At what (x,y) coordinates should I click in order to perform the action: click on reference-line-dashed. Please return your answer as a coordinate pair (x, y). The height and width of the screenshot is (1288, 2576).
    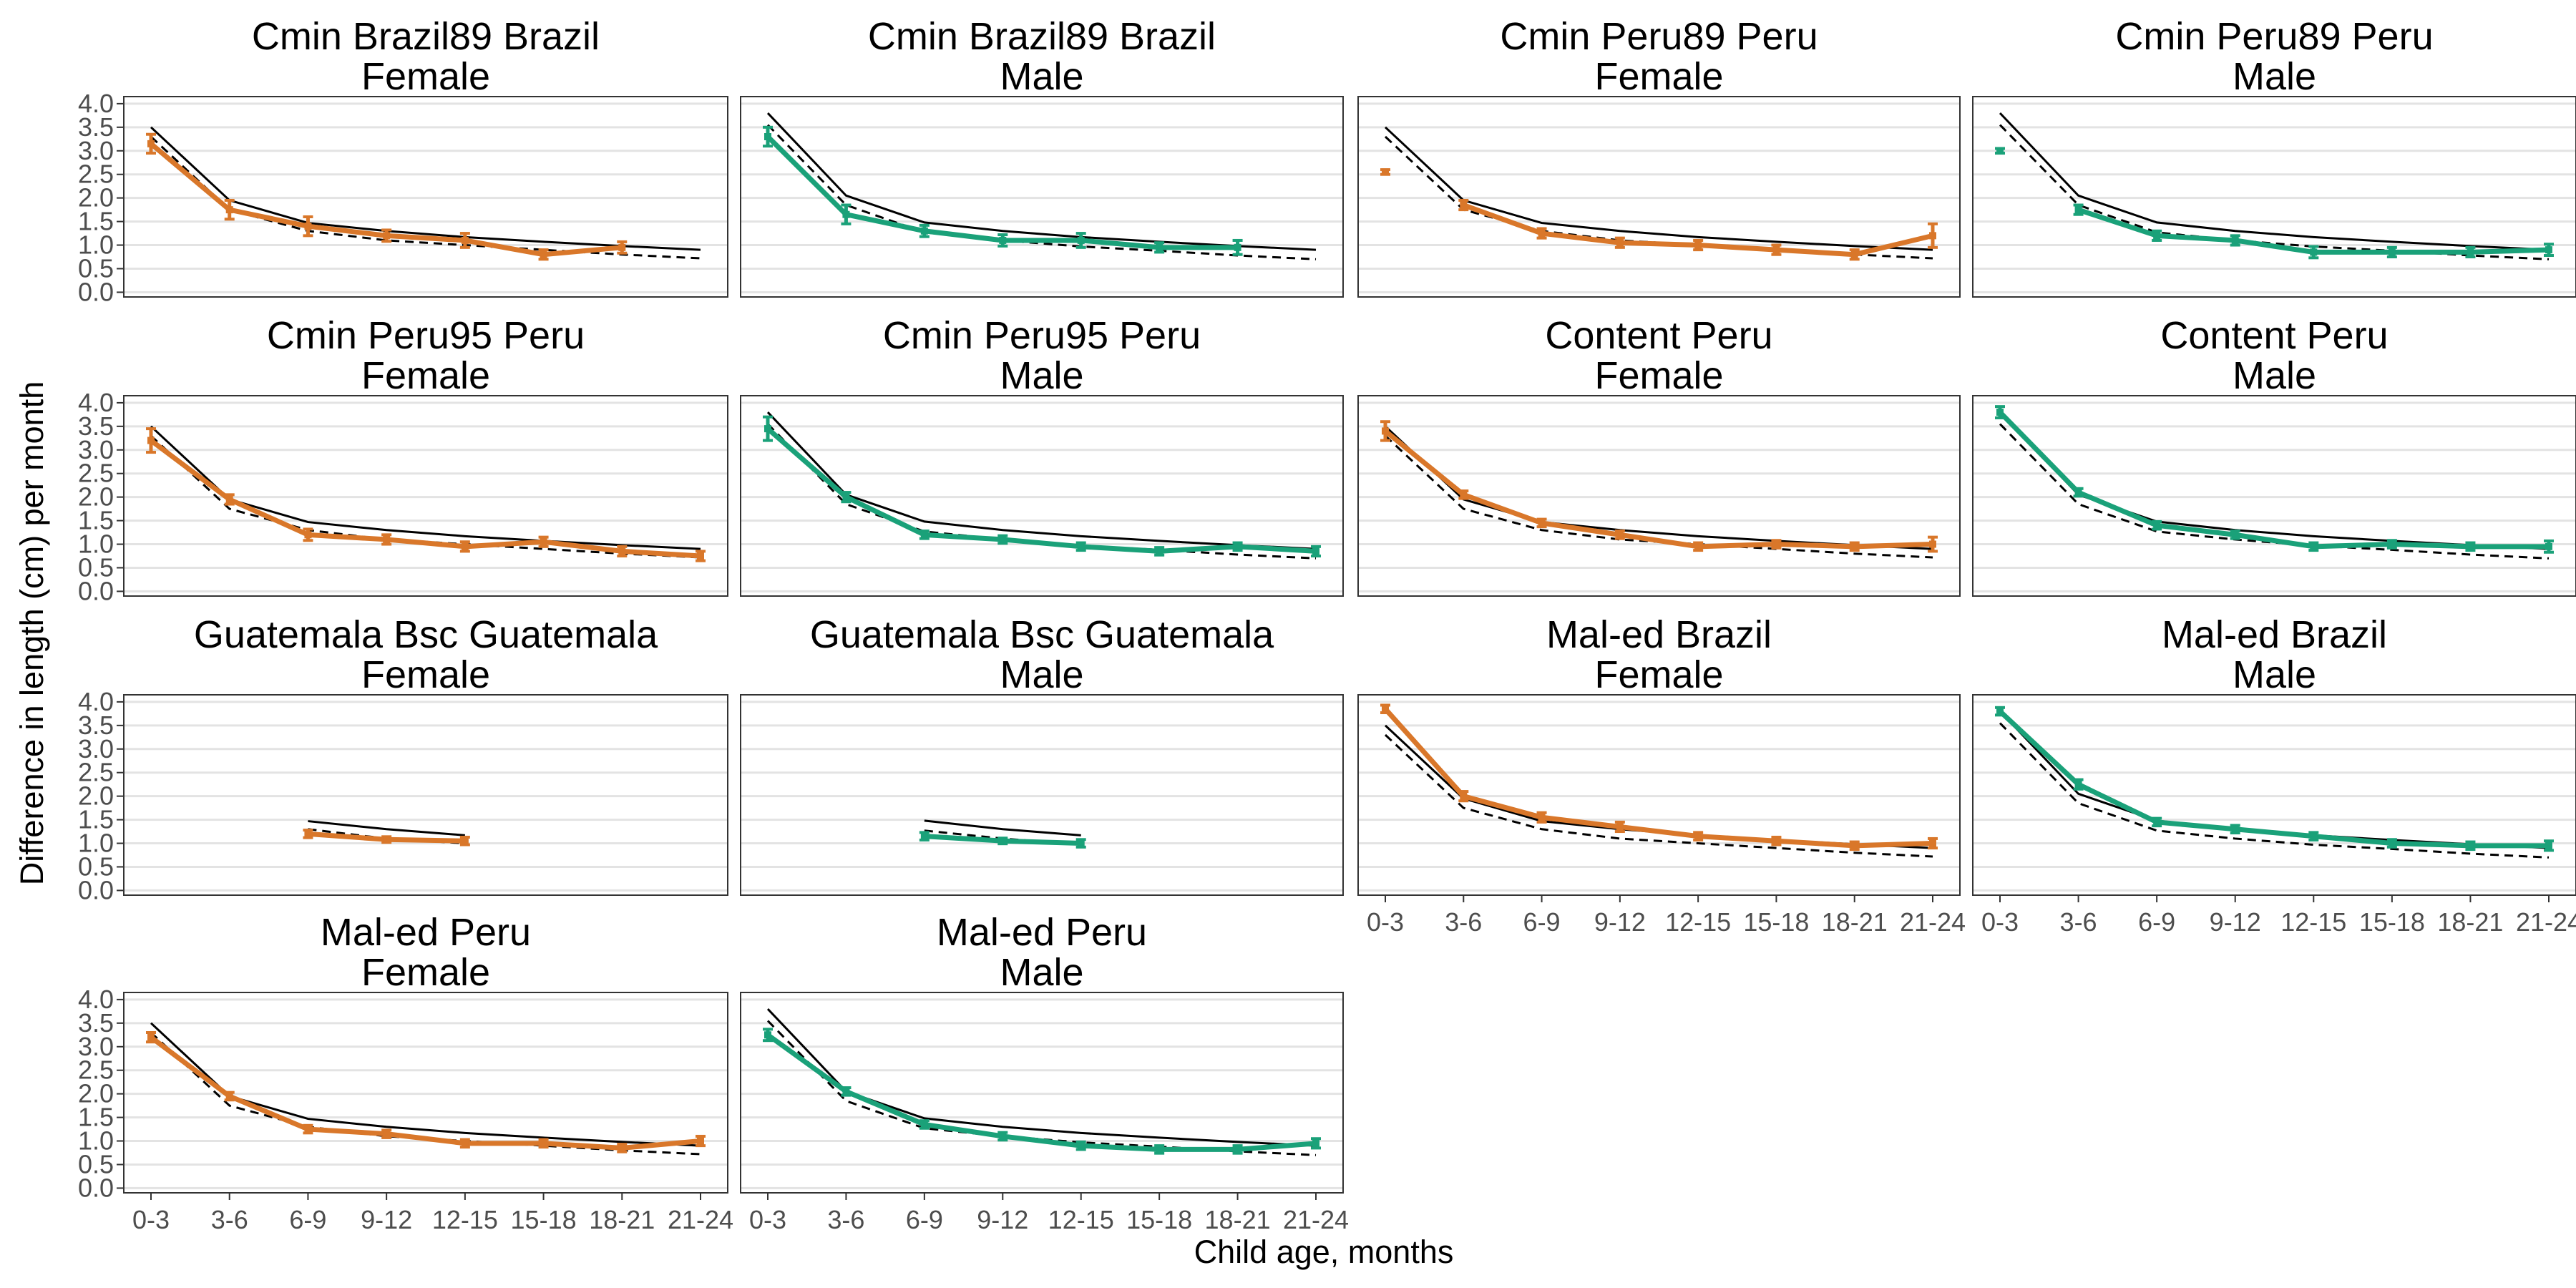
    Looking at the image, I should click on (1658, 795).